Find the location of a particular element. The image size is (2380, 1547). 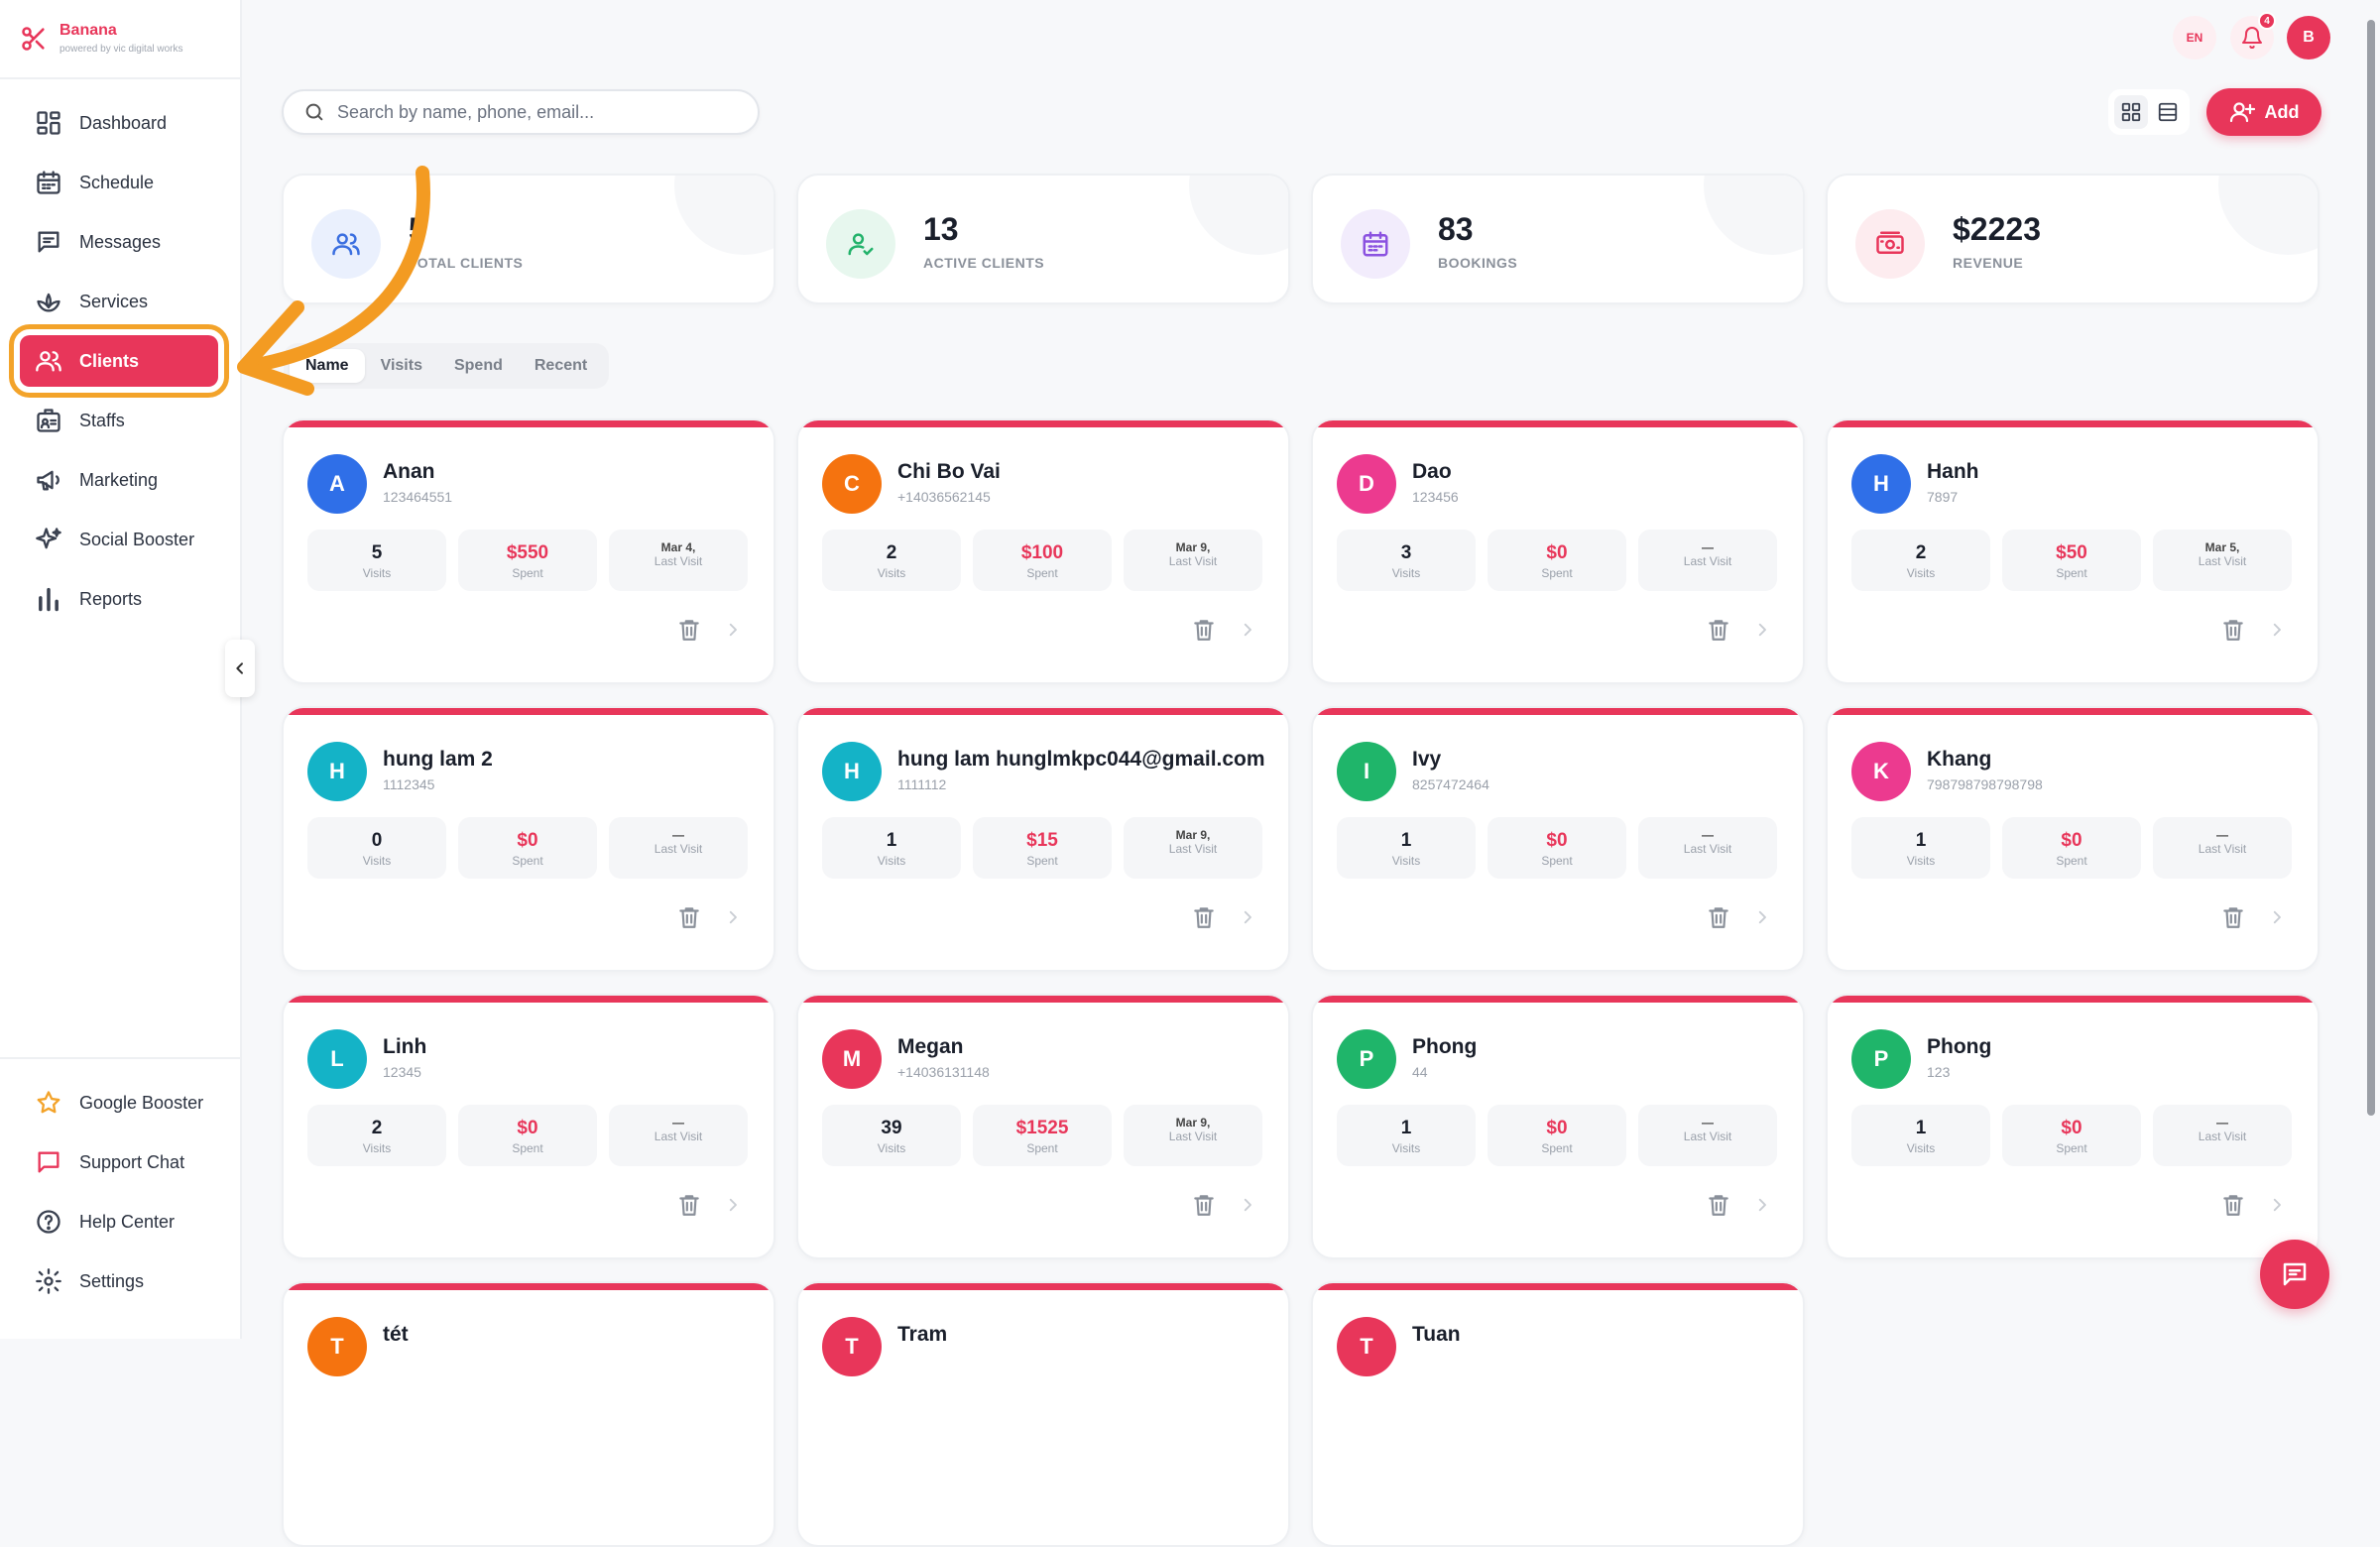

scrollbar-thumb is located at coordinates (2371, 568).